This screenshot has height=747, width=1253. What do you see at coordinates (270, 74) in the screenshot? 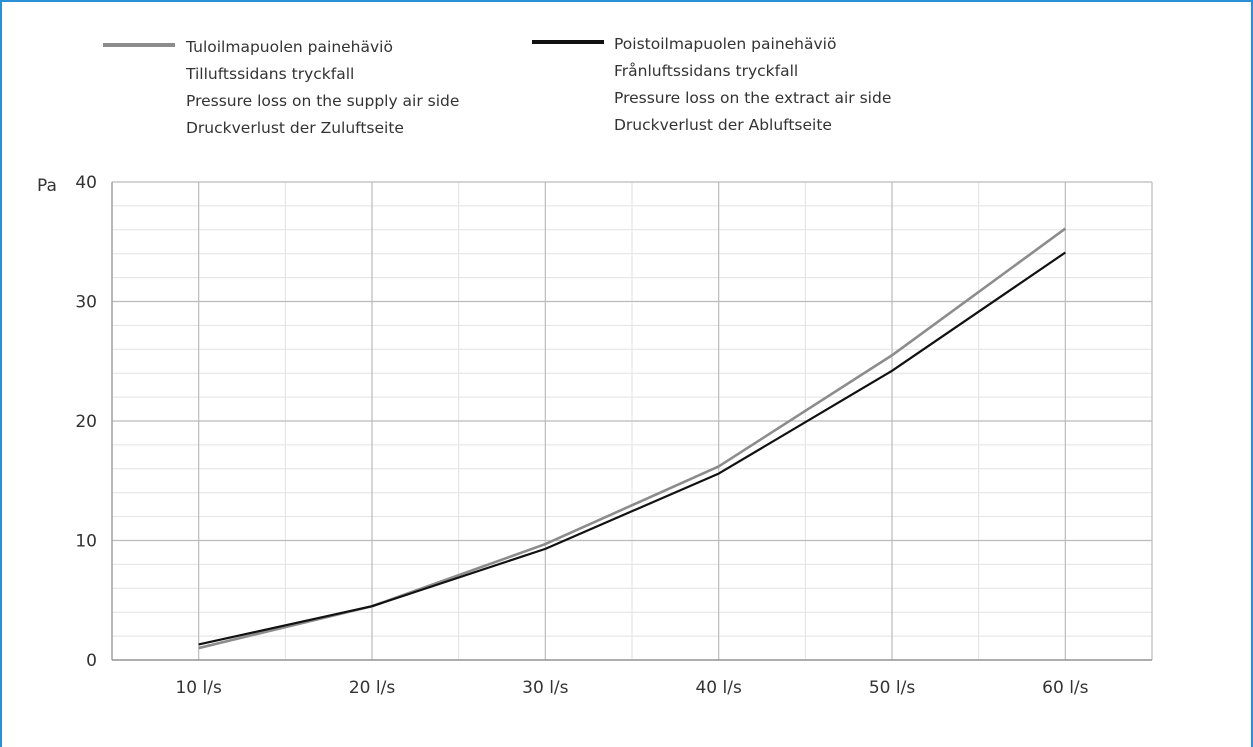
I see `legend-supply-line-sv: Tilluftssidans tryckfall` at bounding box center [270, 74].